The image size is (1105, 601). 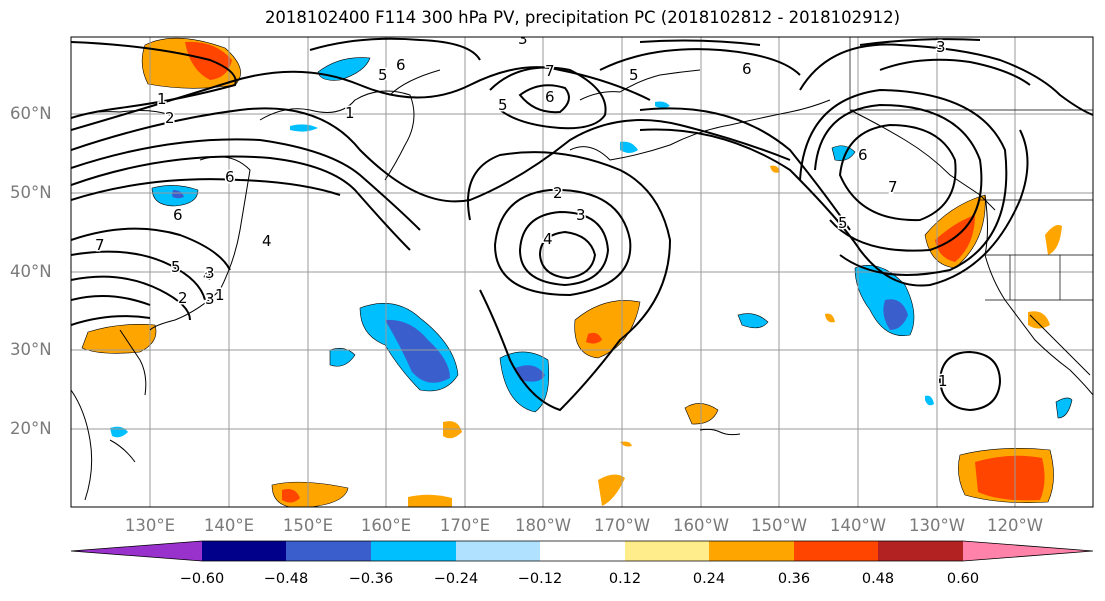 I want to click on lon-label: 170°W, so click(x=622, y=525).